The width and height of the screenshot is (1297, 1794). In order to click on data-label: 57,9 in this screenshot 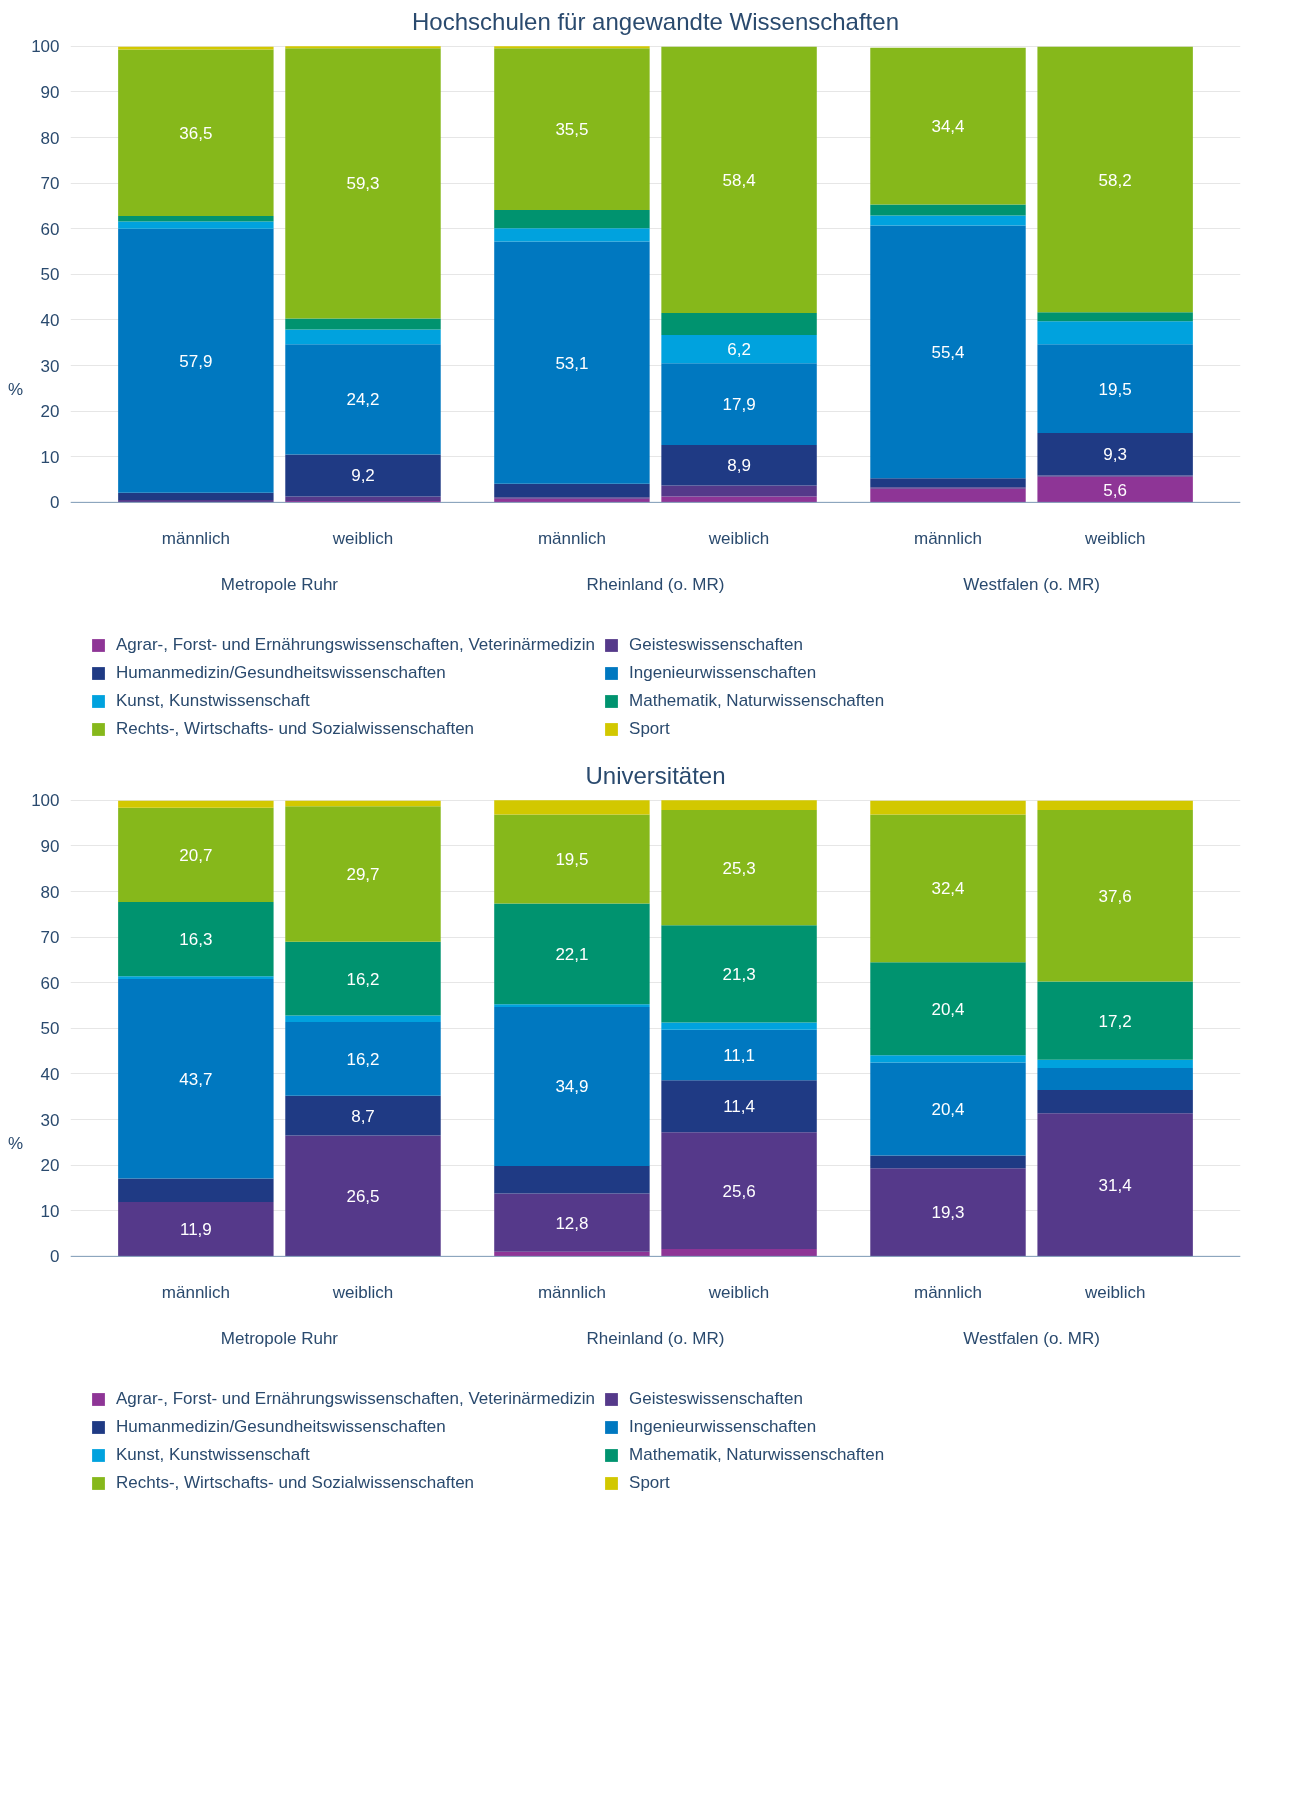, I will do `click(196, 361)`.